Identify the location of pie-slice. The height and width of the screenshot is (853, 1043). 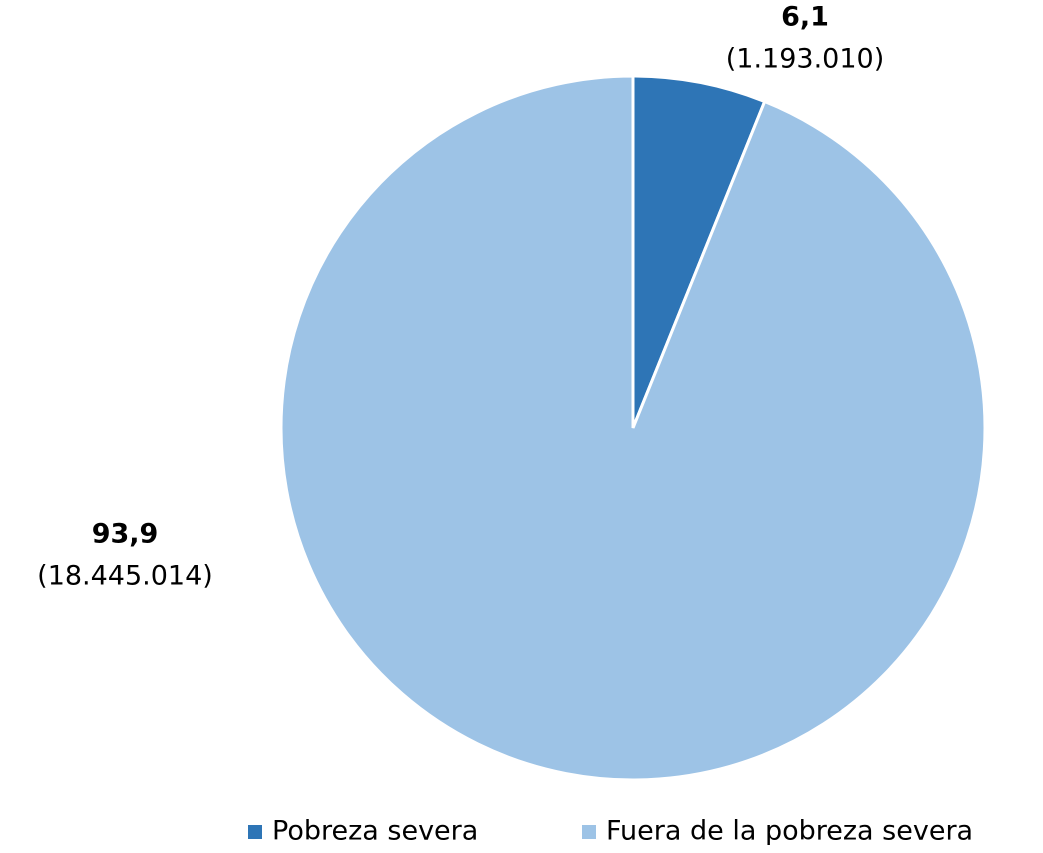
(699, 251).